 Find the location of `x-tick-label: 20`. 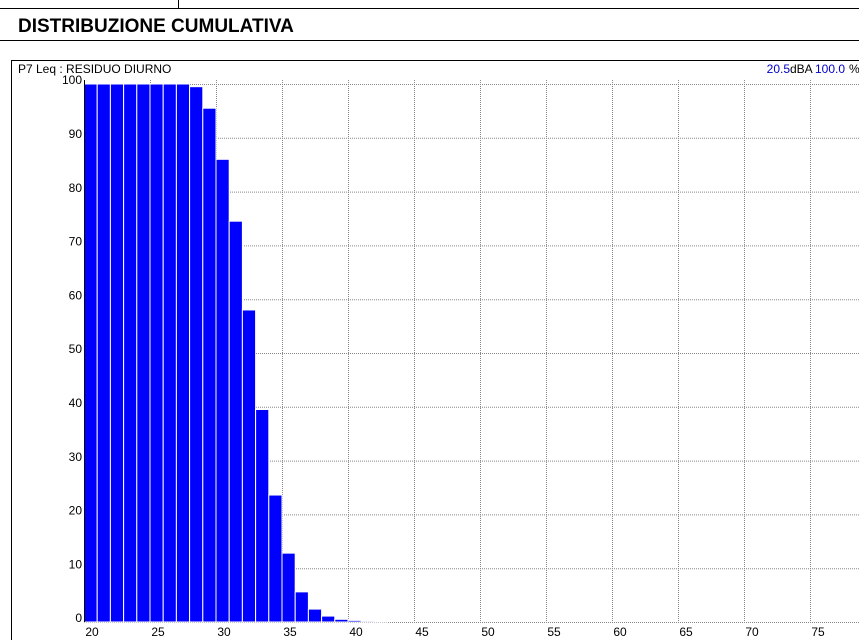

x-tick-label: 20 is located at coordinates (92, 632).